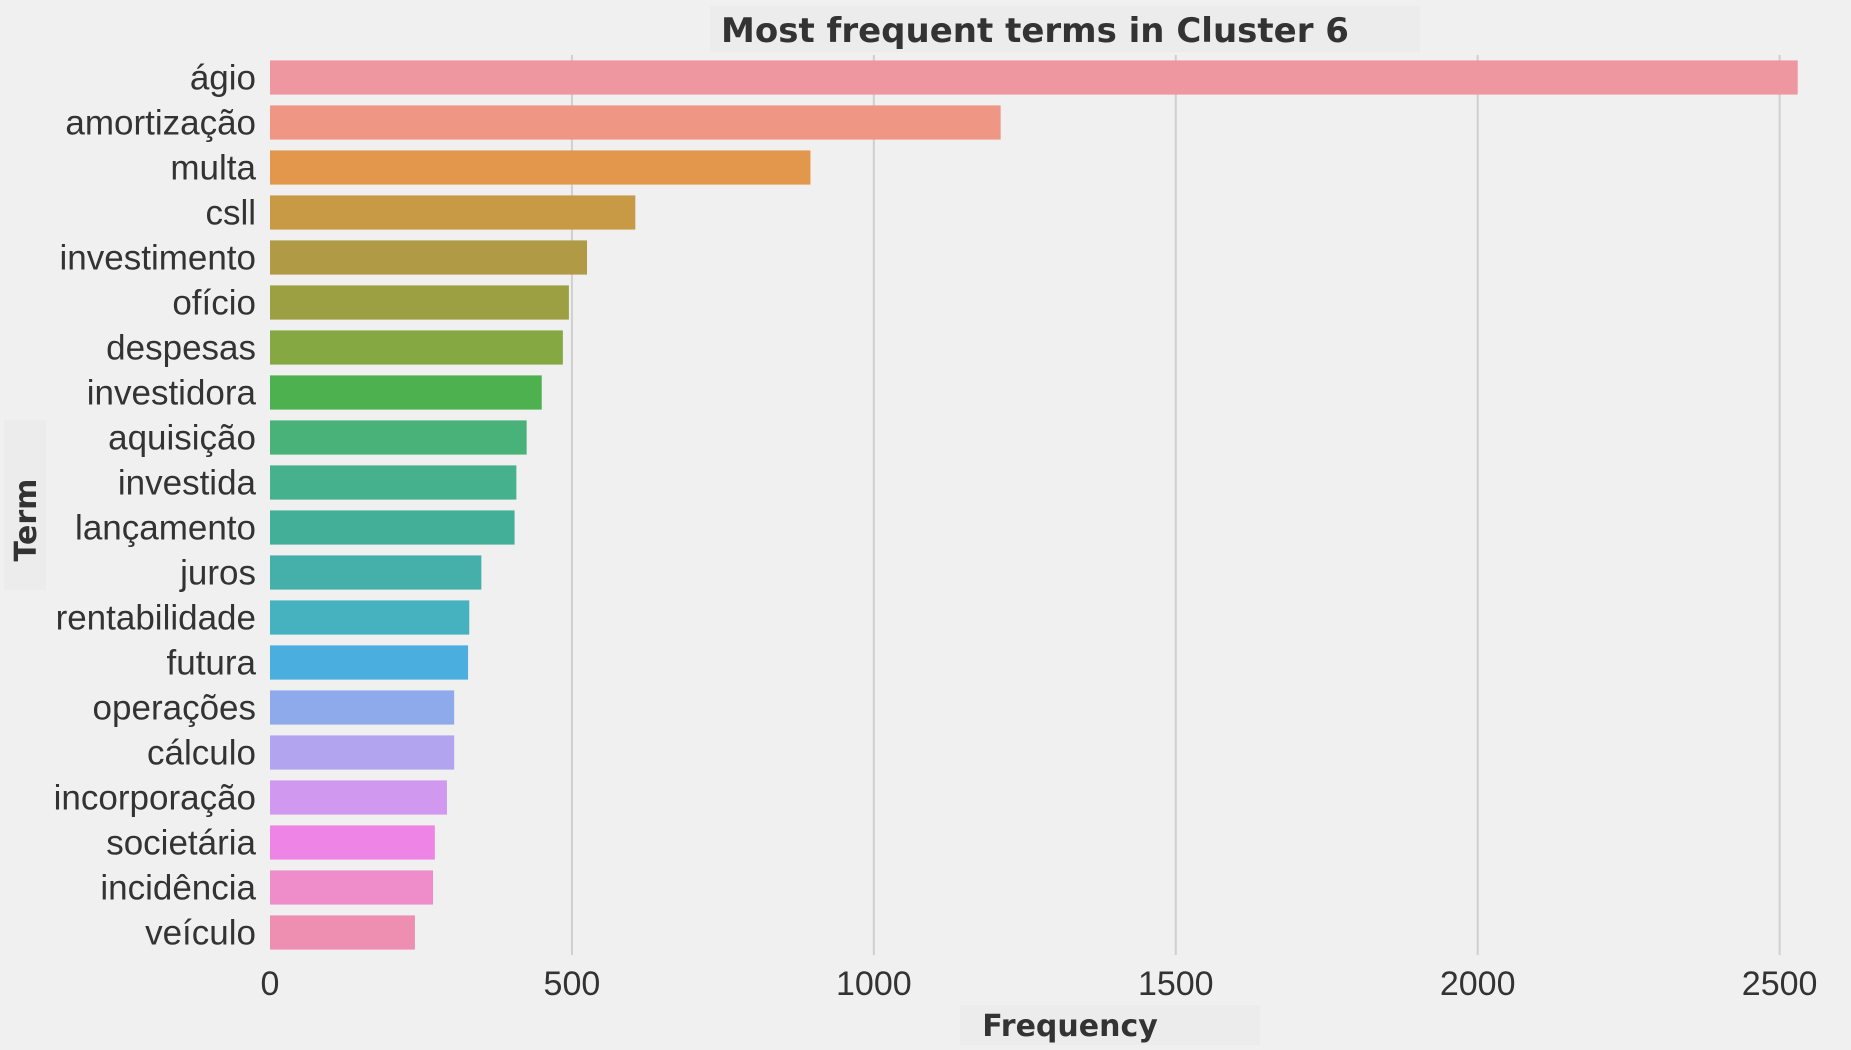  Describe the element at coordinates (178, 888) in the screenshot. I see `term-label: incidência` at that location.